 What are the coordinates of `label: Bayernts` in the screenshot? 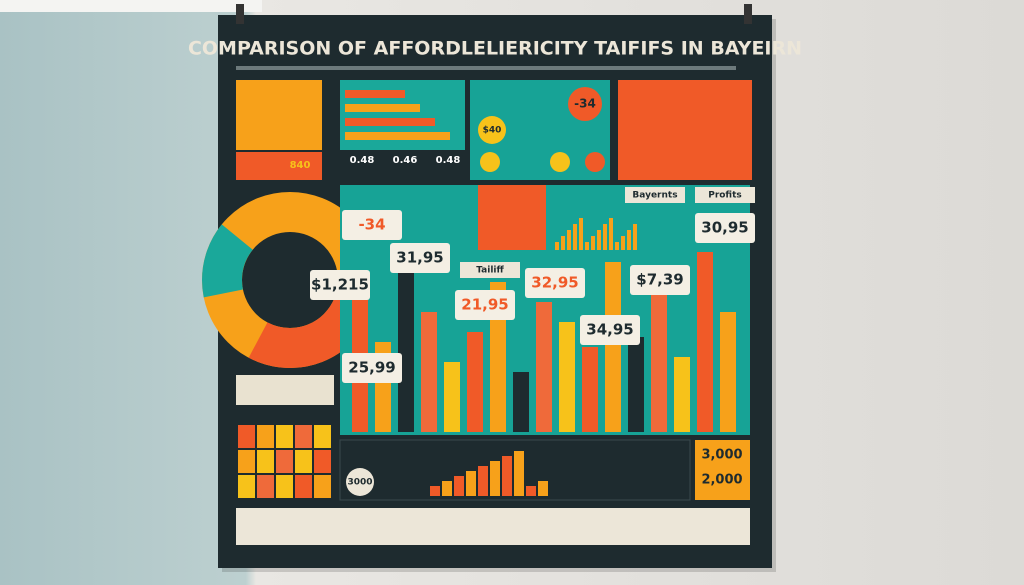 It's located at (654, 196).